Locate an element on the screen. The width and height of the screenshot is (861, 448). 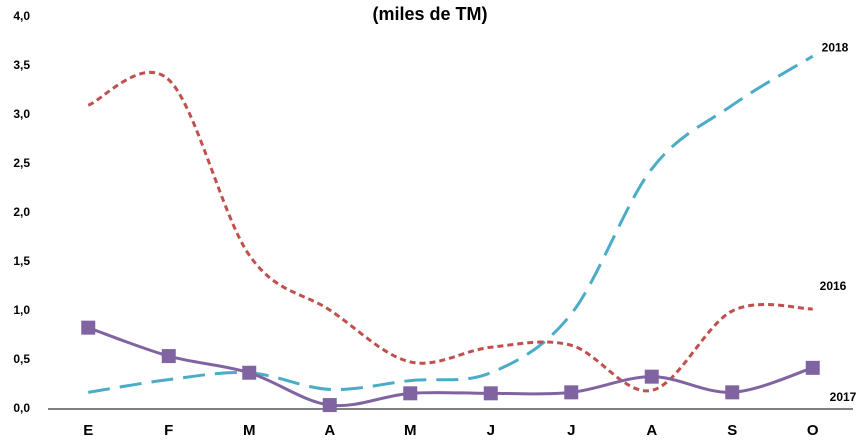
y-tick-label: 1,5 is located at coordinates (21, 261).